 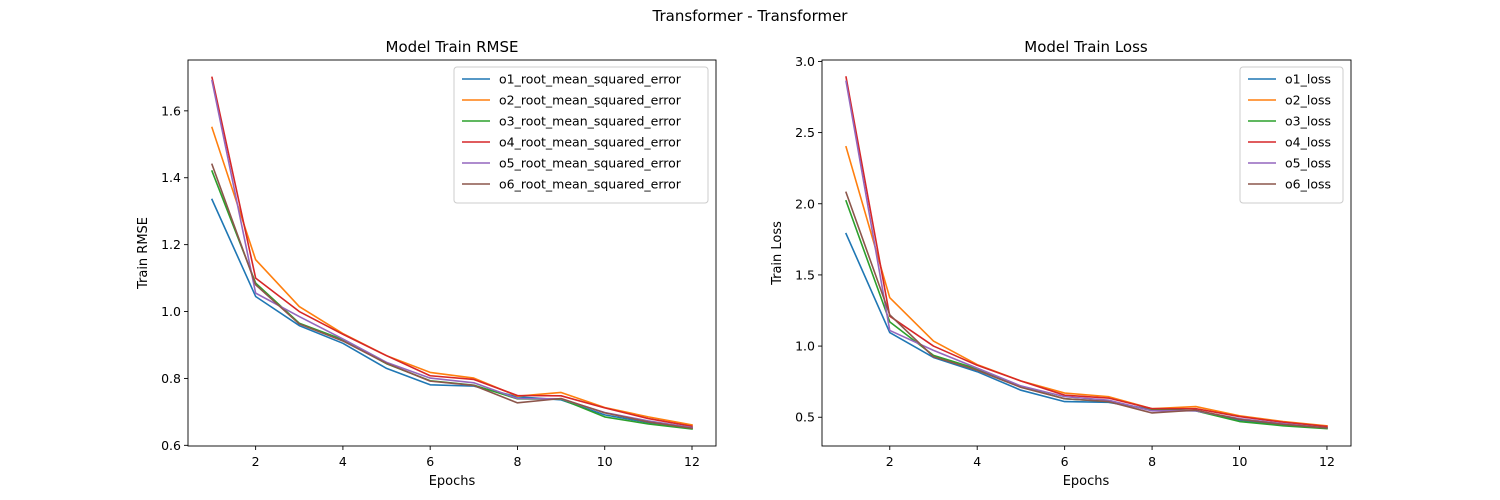 What do you see at coordinates (143, 253) in the screenshot?
I see `rmse-chart-ylabel: Train RMSE` at bounding box center [143, 253].